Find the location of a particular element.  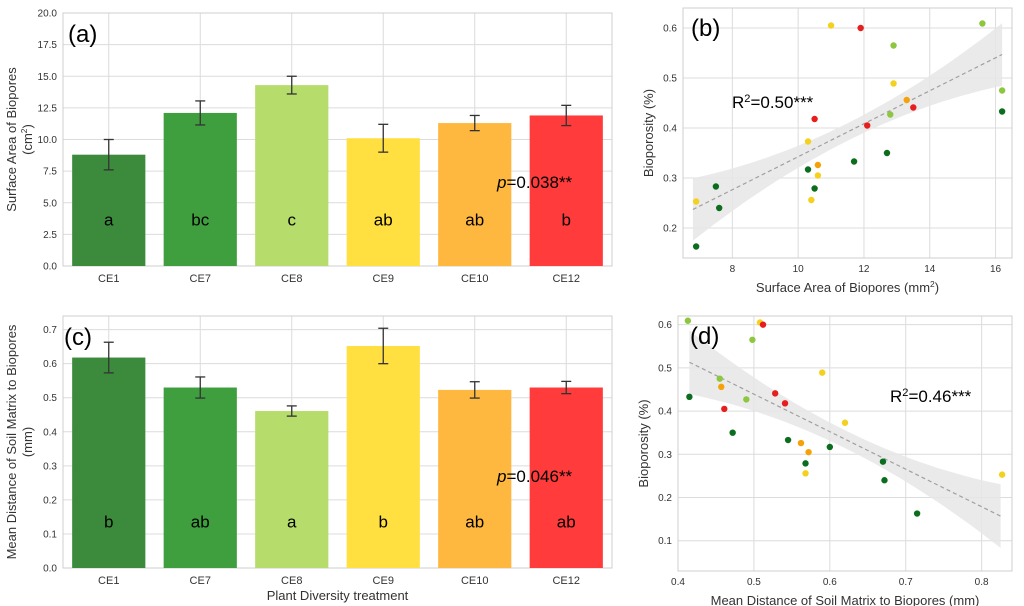

y-tick-label: 5.0 is located at coordinates (50, 203).